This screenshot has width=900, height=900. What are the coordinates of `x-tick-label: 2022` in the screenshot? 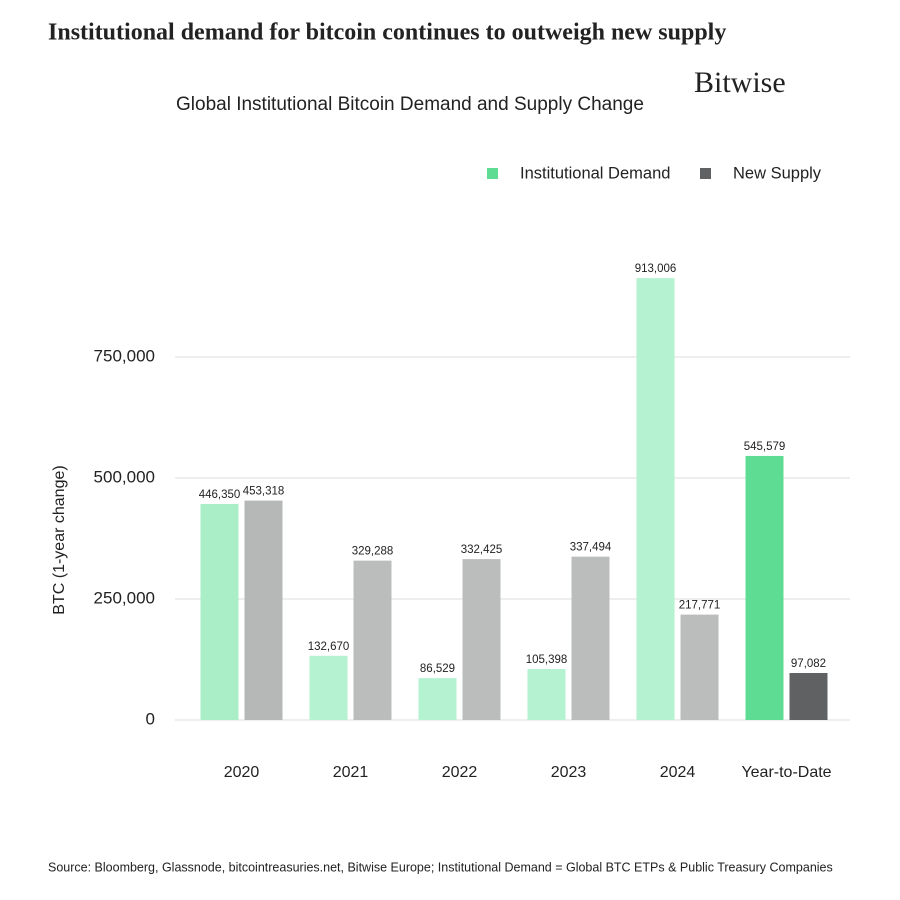 It's located at (460, 772).